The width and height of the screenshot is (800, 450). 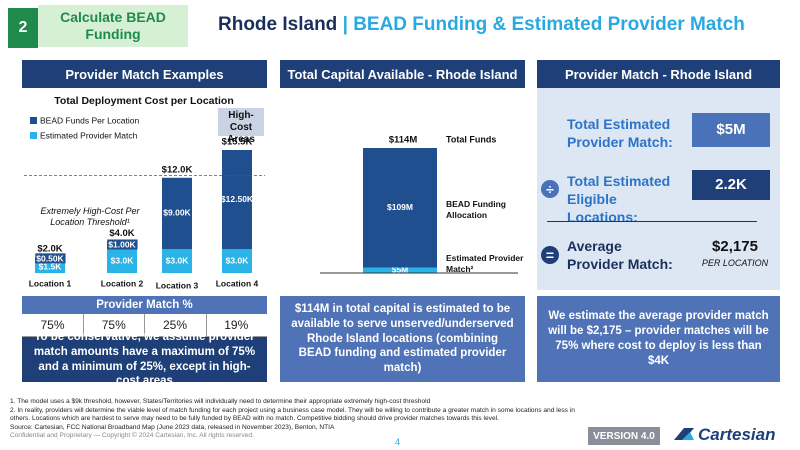 I want to click on logo: Cartesian, so click(x=737, y=434).